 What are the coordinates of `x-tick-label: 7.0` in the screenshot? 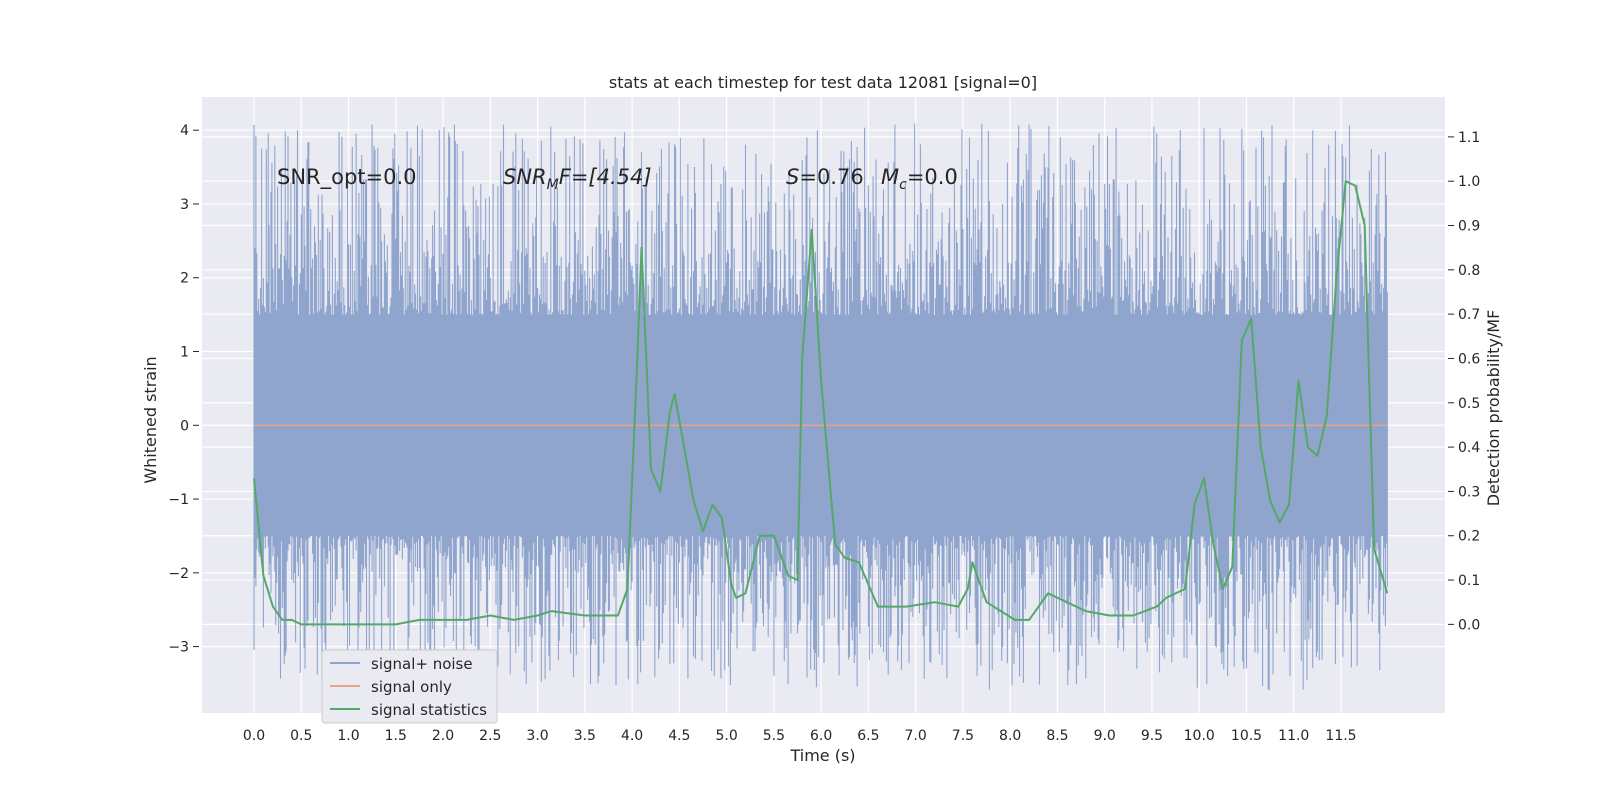 It's located at (916, 736).